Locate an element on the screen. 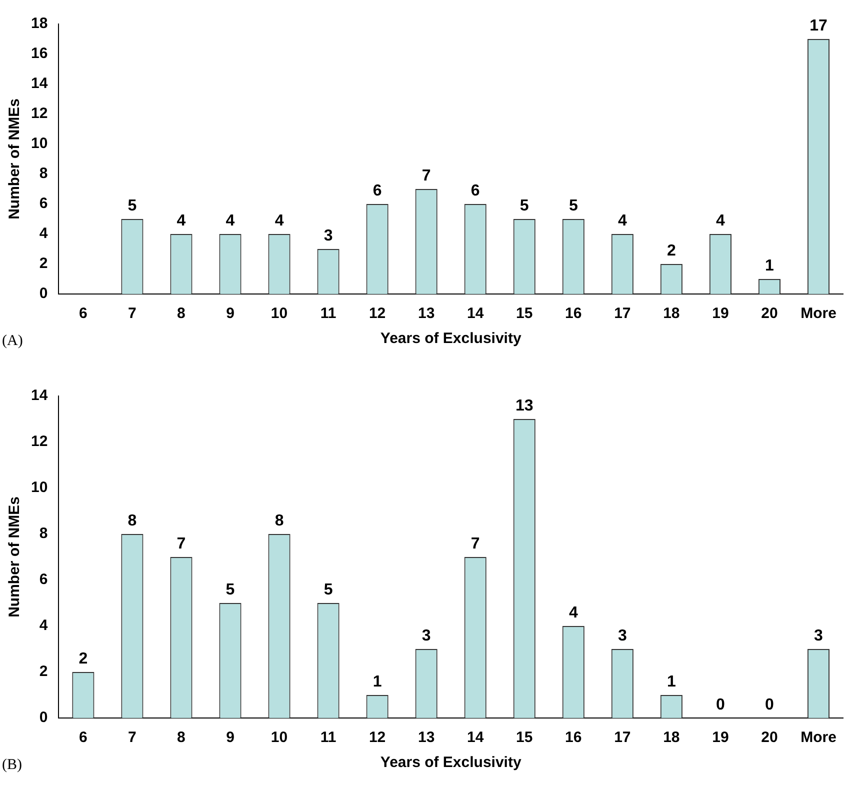  text: (B) is located at coordinates (12, 765).